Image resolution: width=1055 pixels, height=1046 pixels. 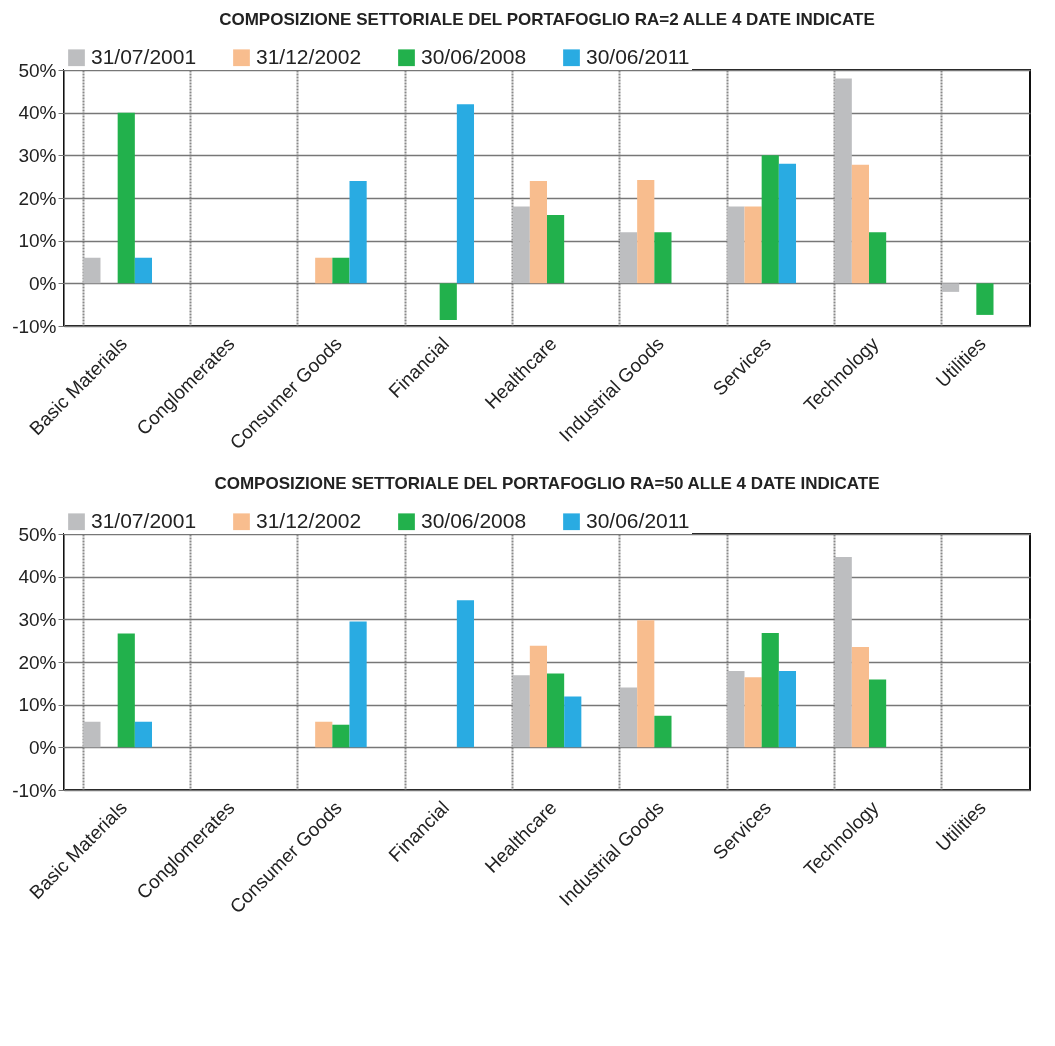 What do you see at coordinates (547, 19) in the screenshot?
I see `chart-title: COMPOSIZIONE SETTORIALE DEL PORTAFOGLIO RA=2 ALLE 4 DATE INDICATE` at bounding box center [547, 19].